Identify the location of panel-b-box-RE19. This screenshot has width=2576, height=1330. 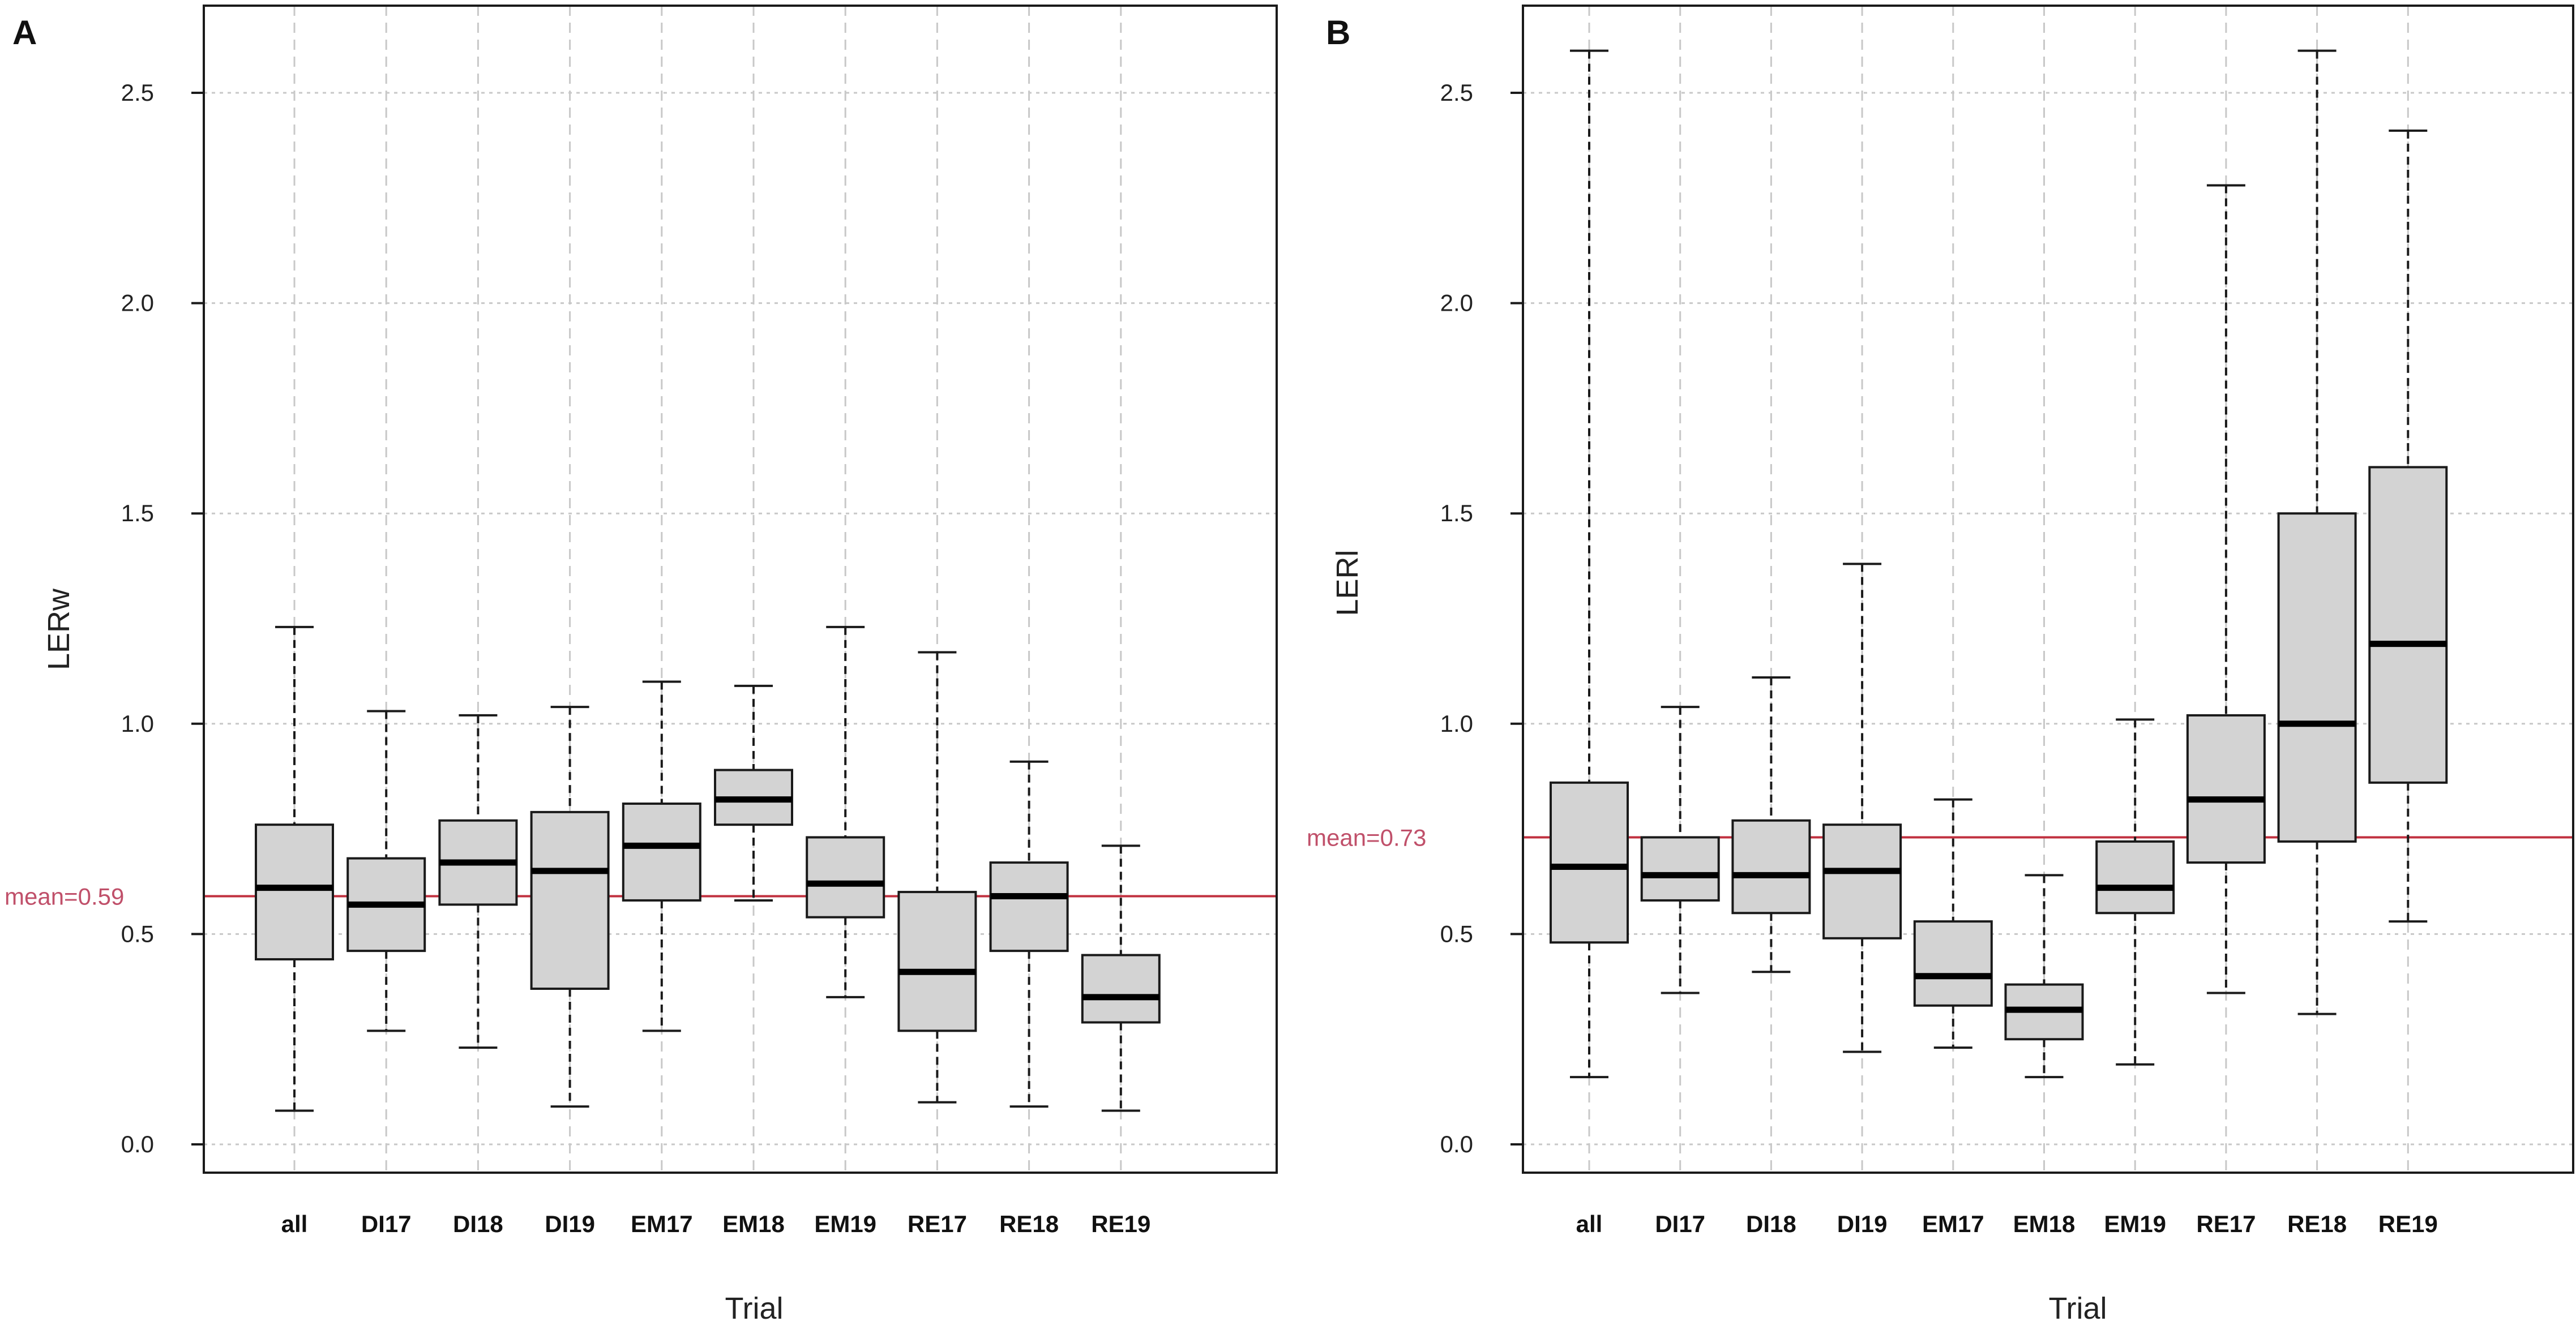
(2408, 526).